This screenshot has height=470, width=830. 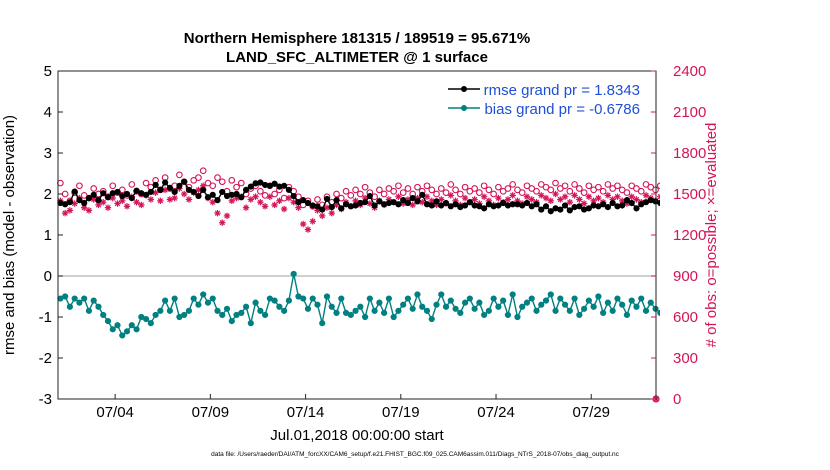 I want to click on chart-subtitle: LAND_SFC_ALTIMETER @ 1 surface, so click(x=357, y=57).